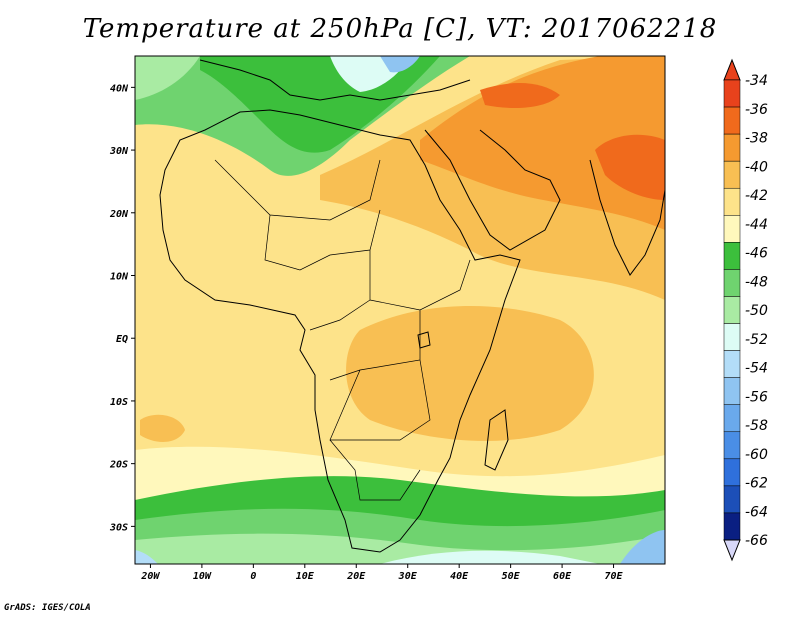  What do you see at coordinates (756, 369) in the screenshot?
I see `colorbar-label: -54` at bounding box center [756, 369].